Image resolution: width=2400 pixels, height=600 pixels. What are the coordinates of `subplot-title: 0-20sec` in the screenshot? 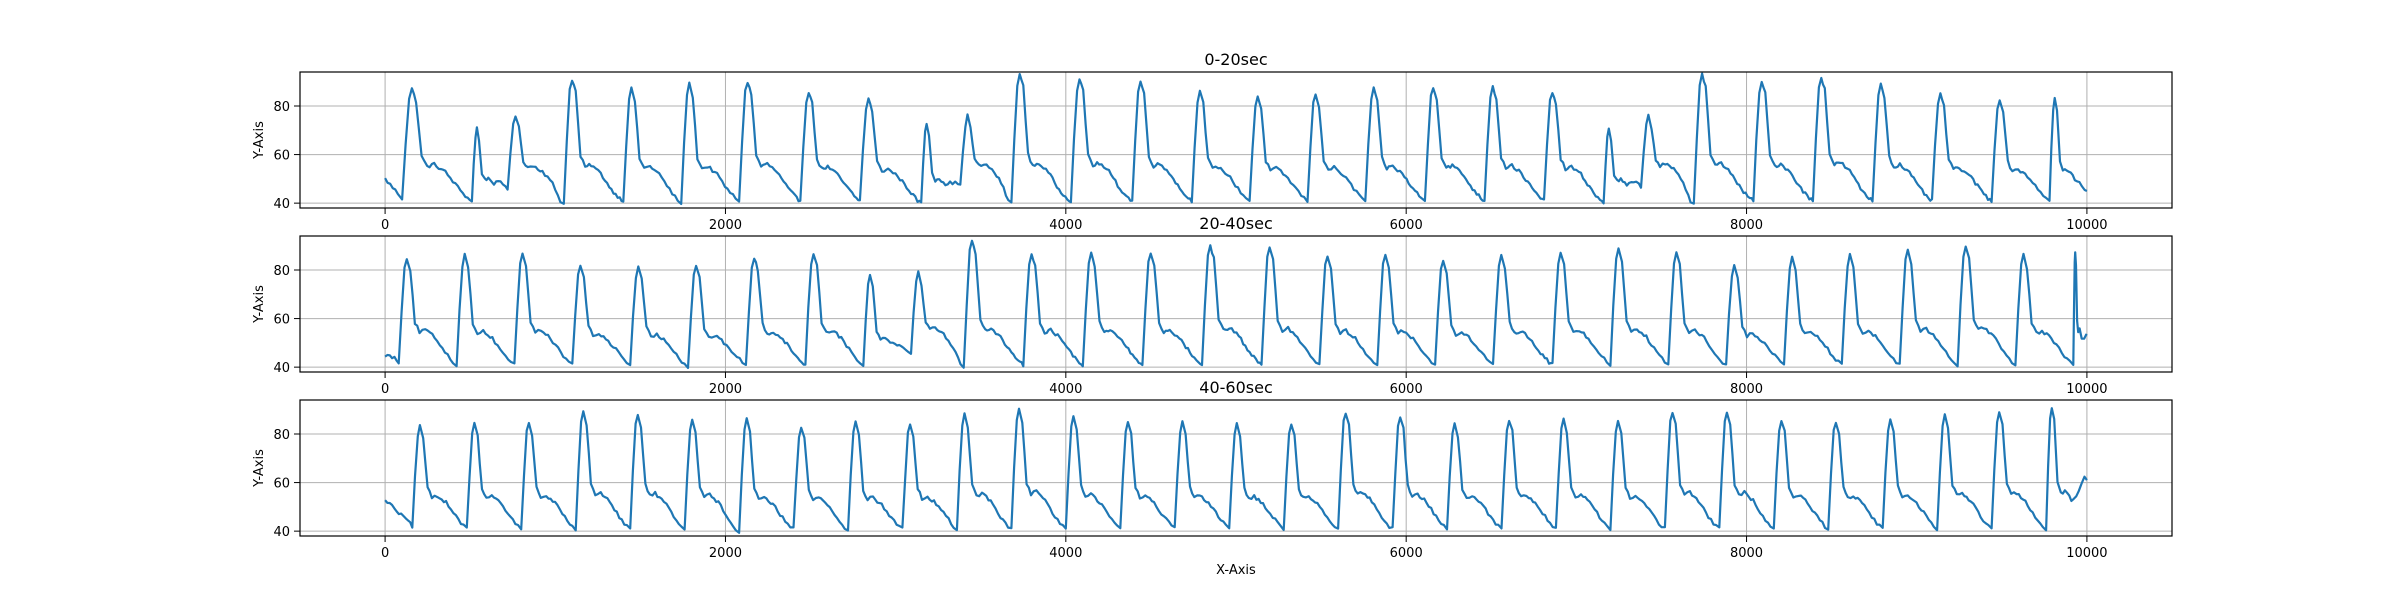 It's located at (1235, 59).